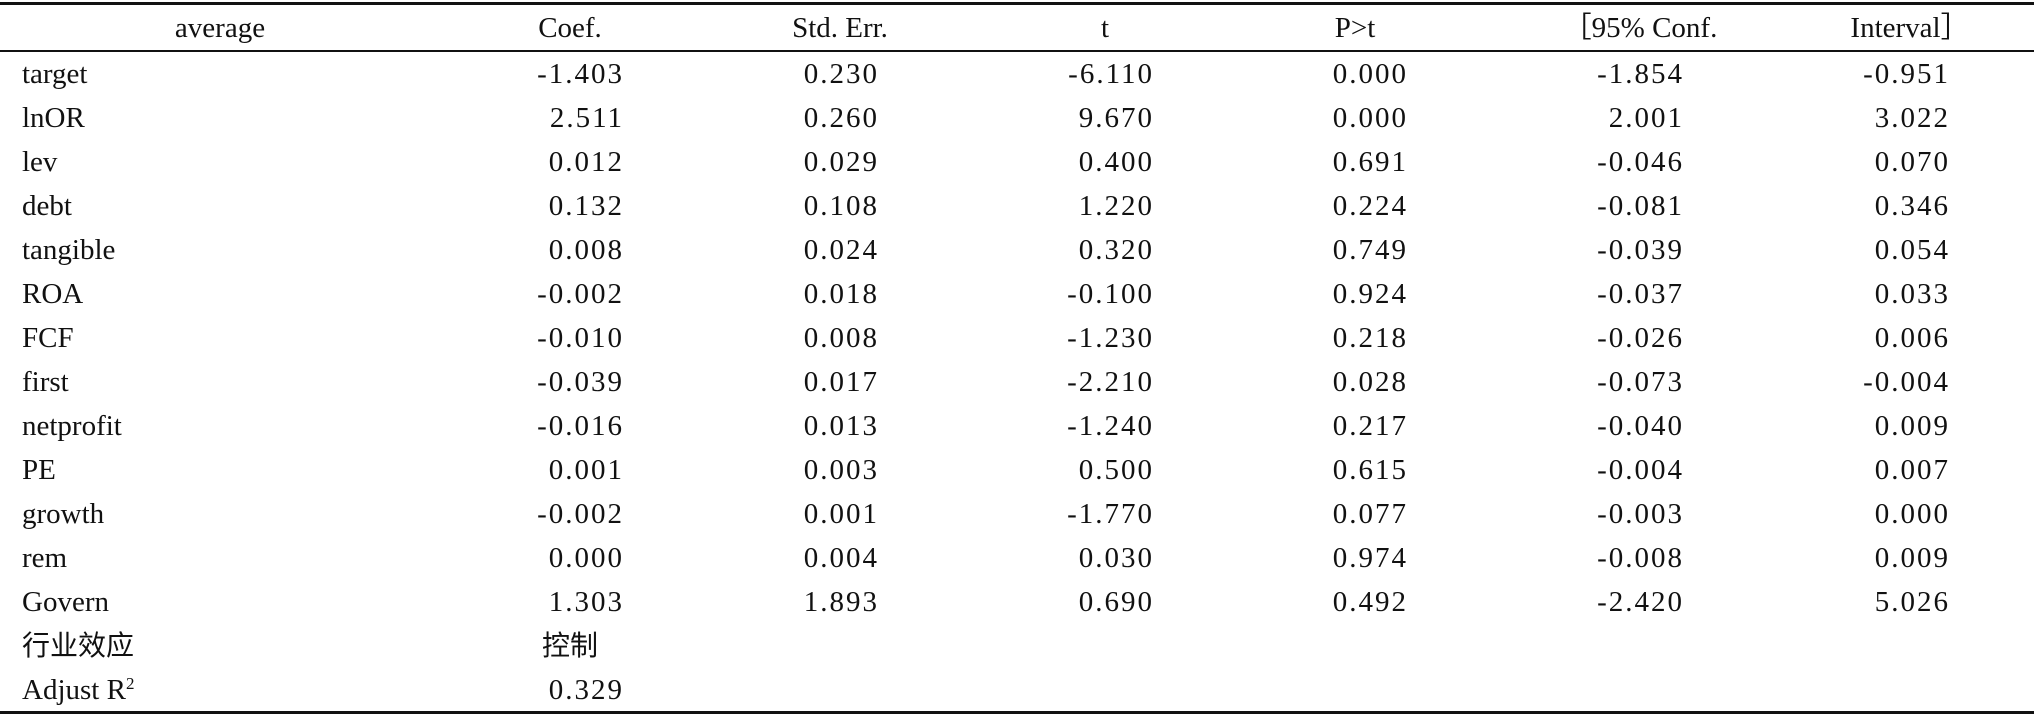 Image resolution: width=2034 pixels, height=716 pixels. Describe the element at coordinates (841, 382) in the screenshot. I see `std-err-cell: 0.017` at that location.